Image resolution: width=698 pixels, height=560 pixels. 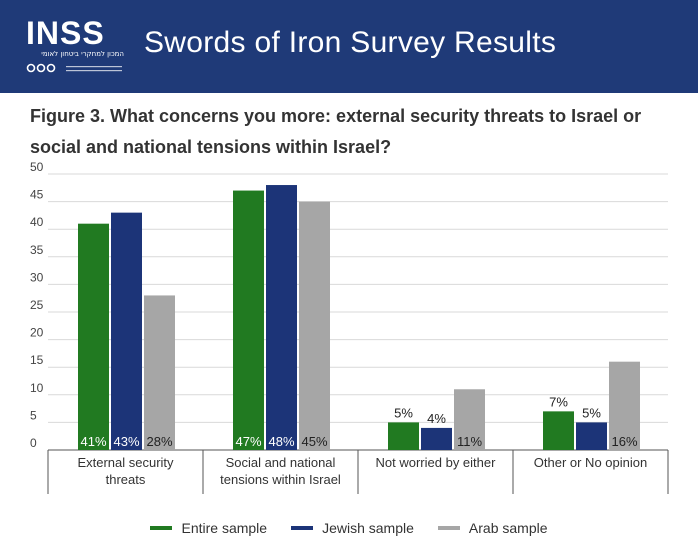 I want to click on legend-item-arab: Arab sample, so click(x=492, y=528).